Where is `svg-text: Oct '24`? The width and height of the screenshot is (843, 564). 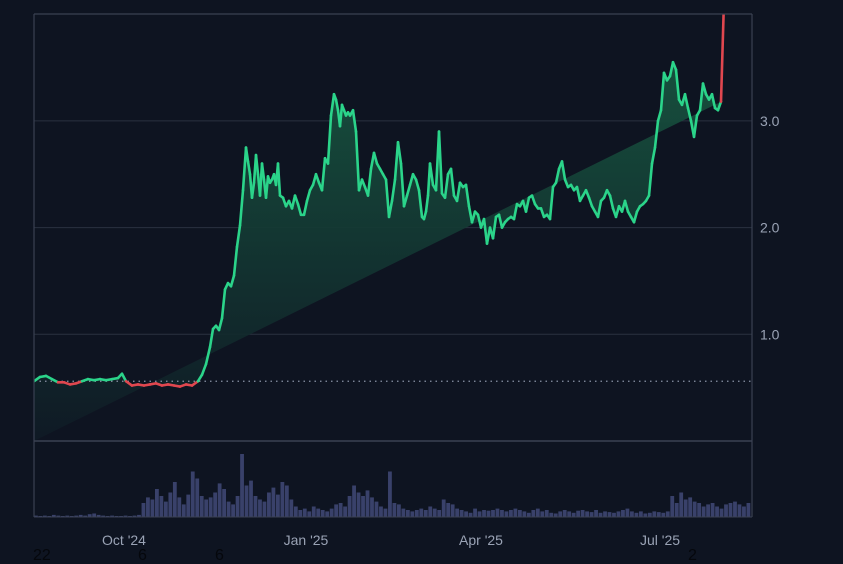 svg-text: Oct '24 is located at coordinates (124, 540).